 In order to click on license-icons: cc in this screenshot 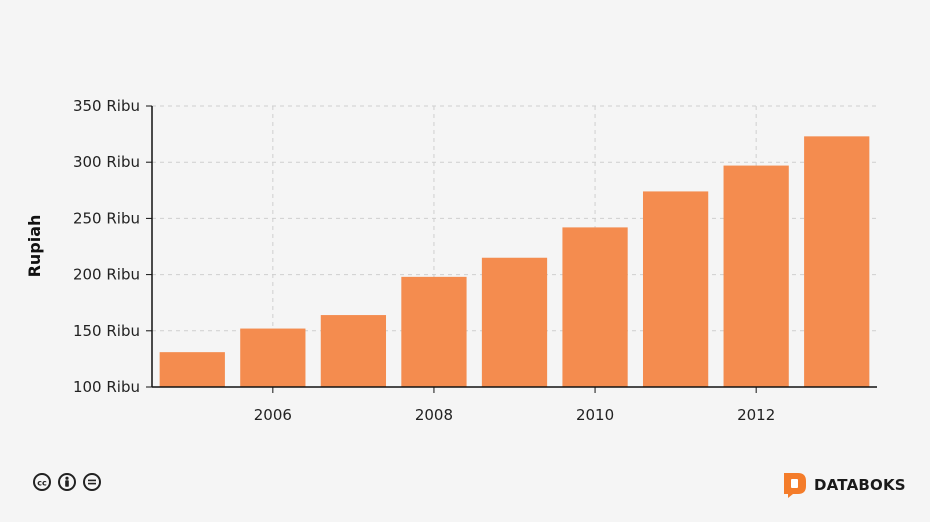, I will do `click(67, 482)`.